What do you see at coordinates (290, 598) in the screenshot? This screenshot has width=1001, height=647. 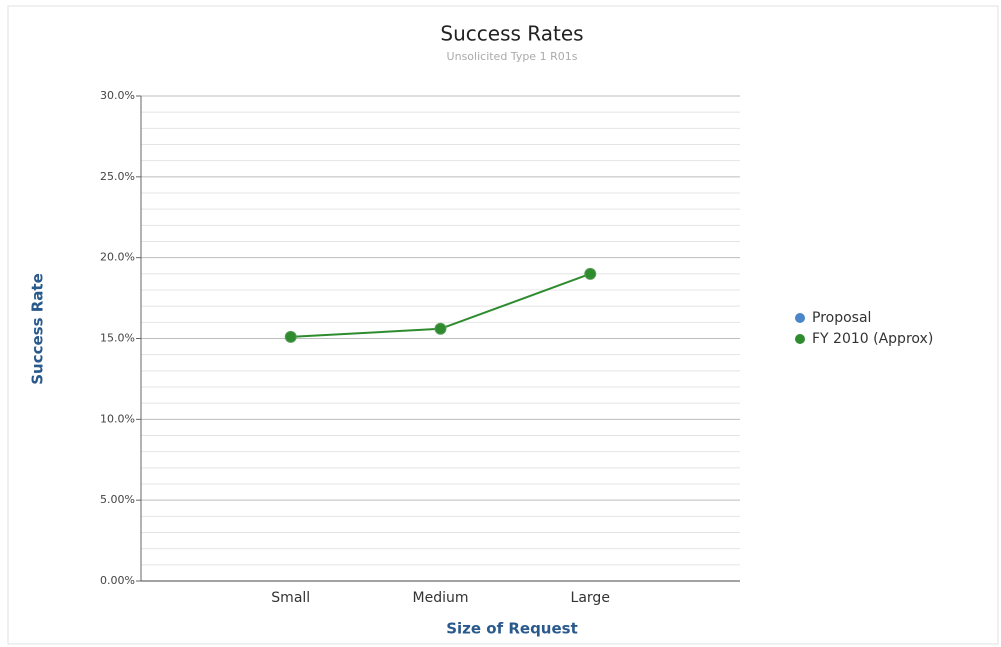 I see `x-tick-label: Small` at bounding box center [290, 598].